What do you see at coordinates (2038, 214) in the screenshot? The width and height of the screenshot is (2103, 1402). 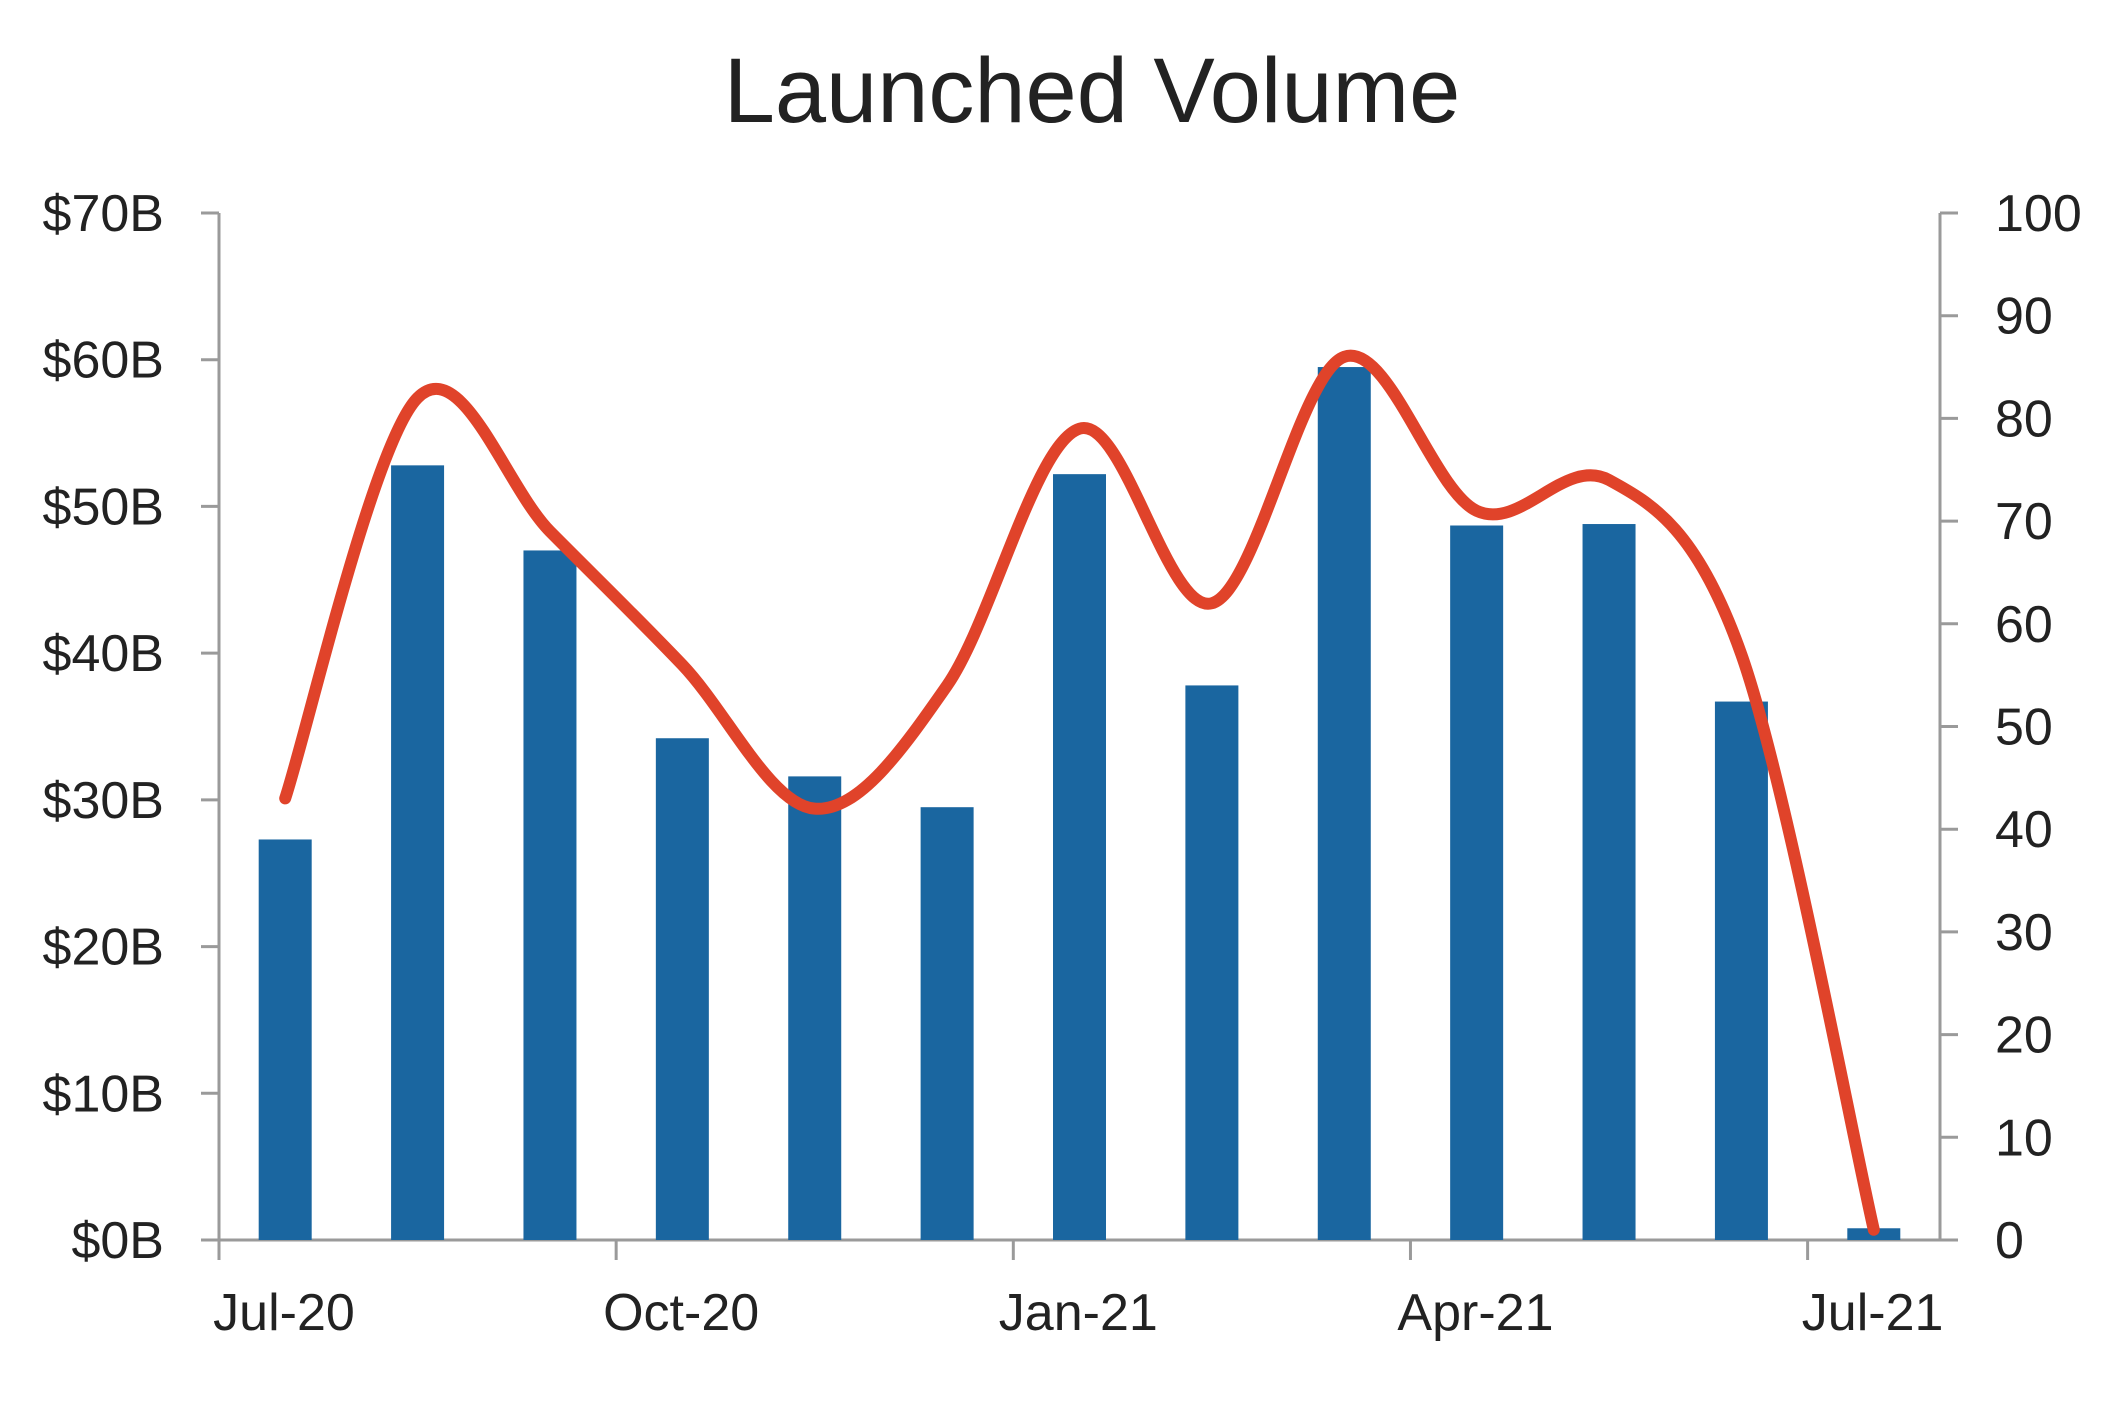 I see `right-axis-tick-label: 100` at bounding box center [2038, 214].